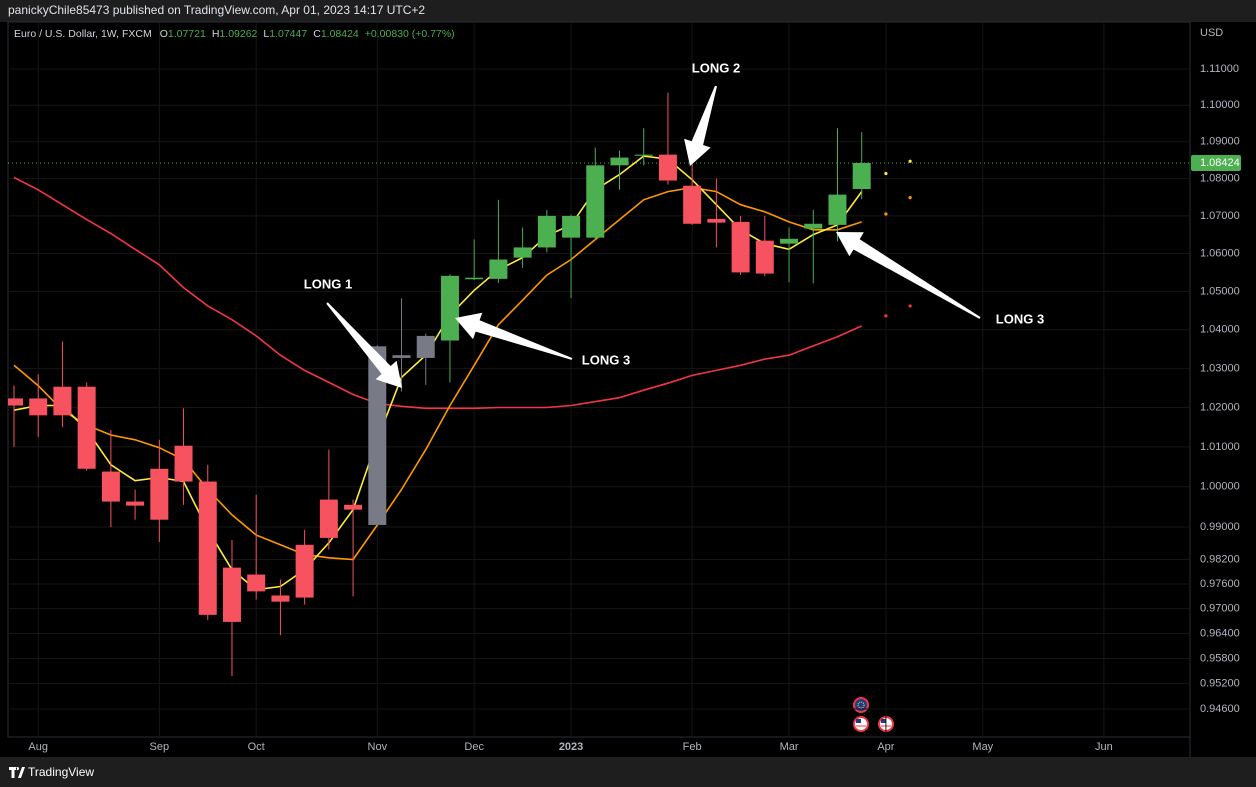 The image size is (1256, 787). What do you see at coordinates (1220, 253) in the screenshot?
I see `y-tick-label: 1.06000` at bounding box center [1220, 253].